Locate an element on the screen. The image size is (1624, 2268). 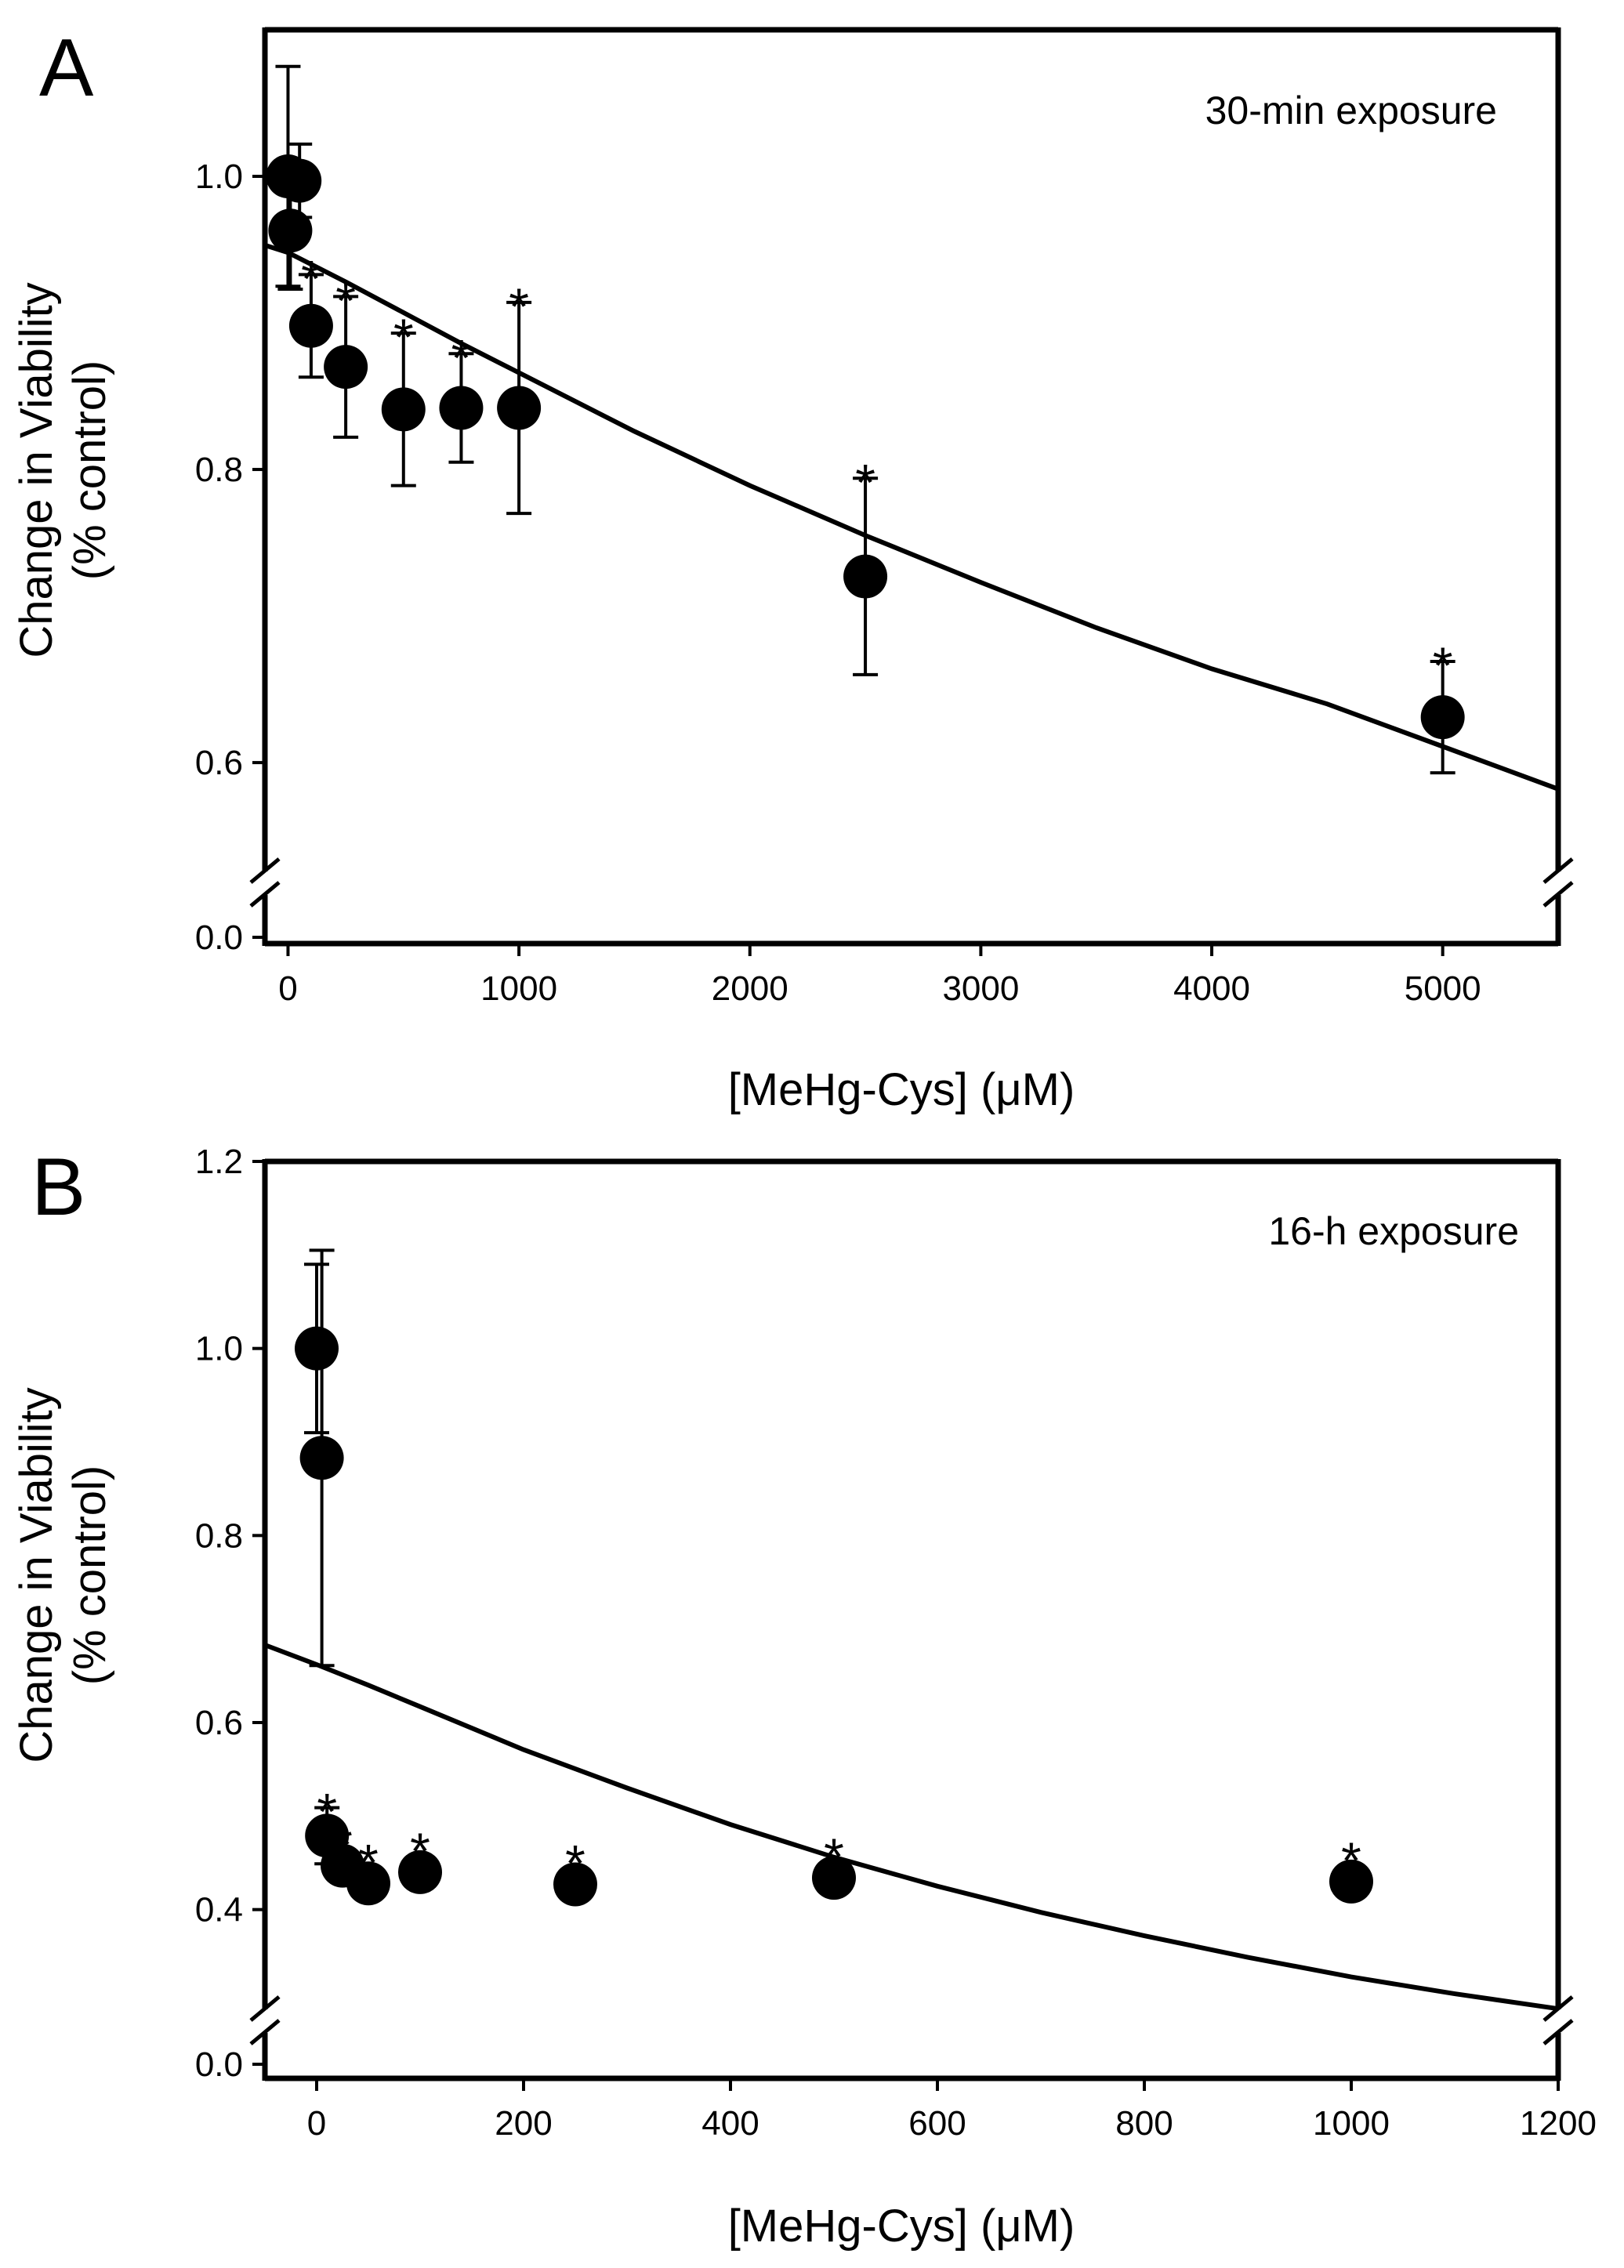
panel-b-y-tick-label: 1.2 is located at coordinates (219, 1162).